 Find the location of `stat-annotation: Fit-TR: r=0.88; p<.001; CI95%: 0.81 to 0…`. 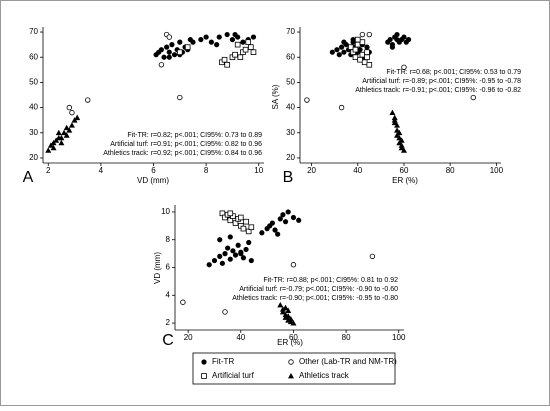

stat-annotation: Fit-TR: r=0.88; p<.001; CI95%: 0.81 to 0… is located at coordinates (330, 280).